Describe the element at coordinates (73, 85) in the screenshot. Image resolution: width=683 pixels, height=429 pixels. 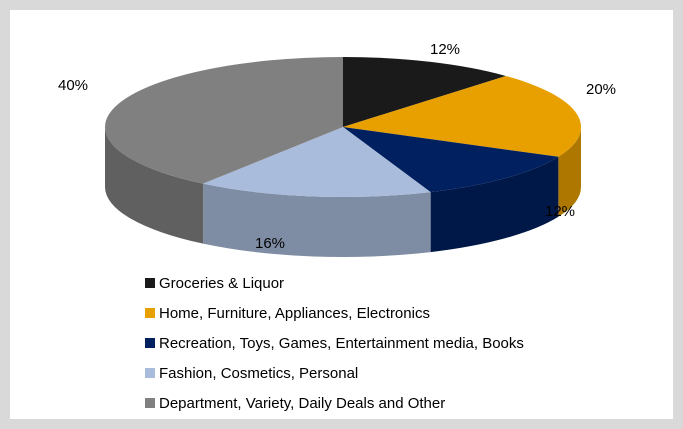
I see `value-label: 40%` at that location.